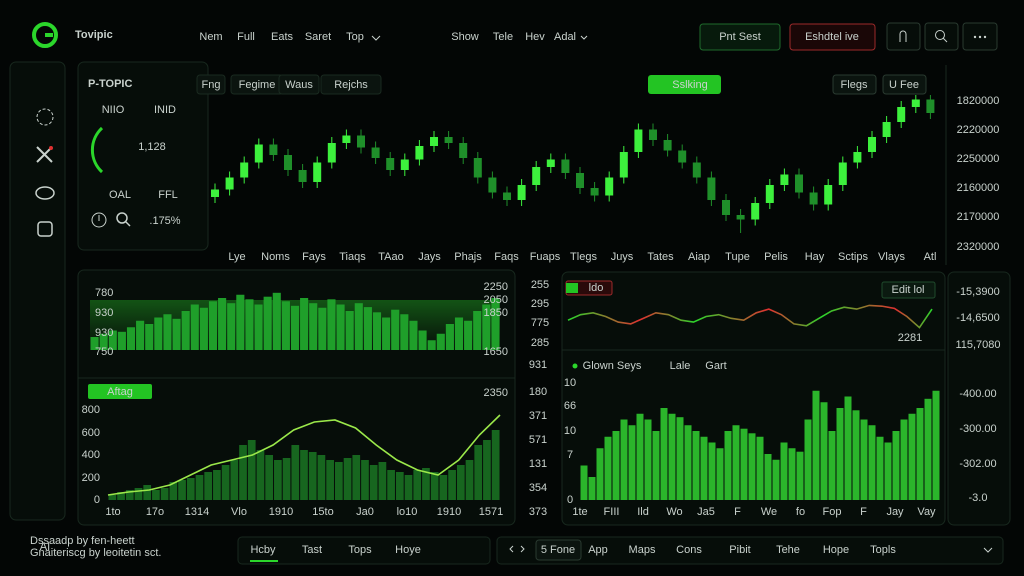 The image size is (1024, 576). Describe the element at coordinates (910, 338) in the screenshot. I see `value-label: 2281` at that location.